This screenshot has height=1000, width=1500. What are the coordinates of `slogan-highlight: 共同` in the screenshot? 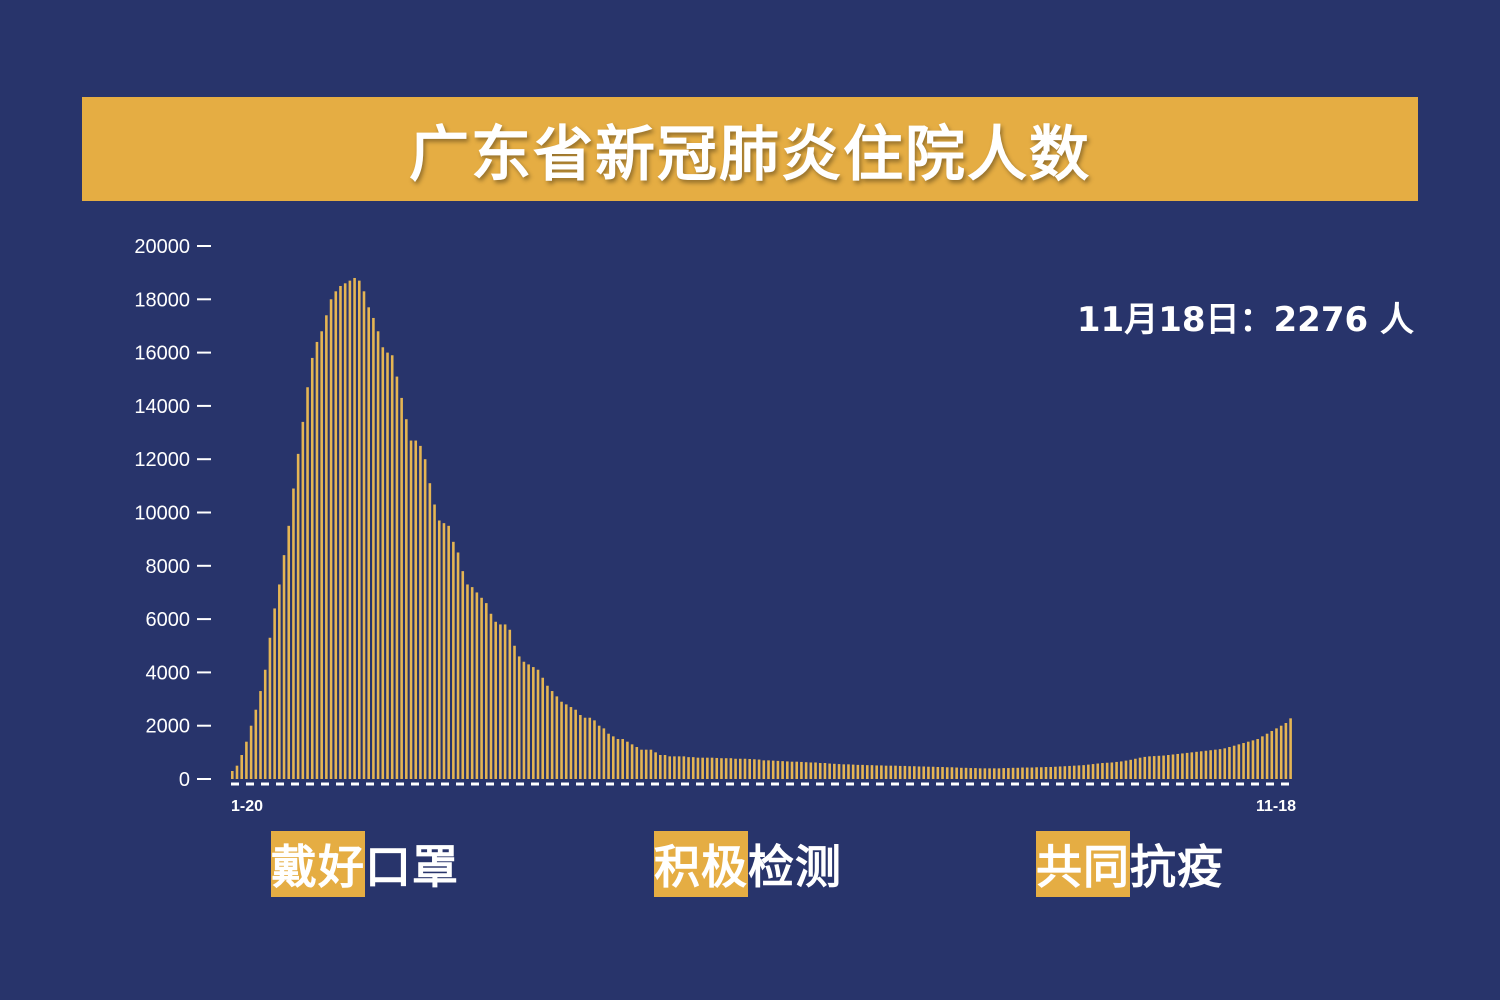 It's located at (1083, 864).